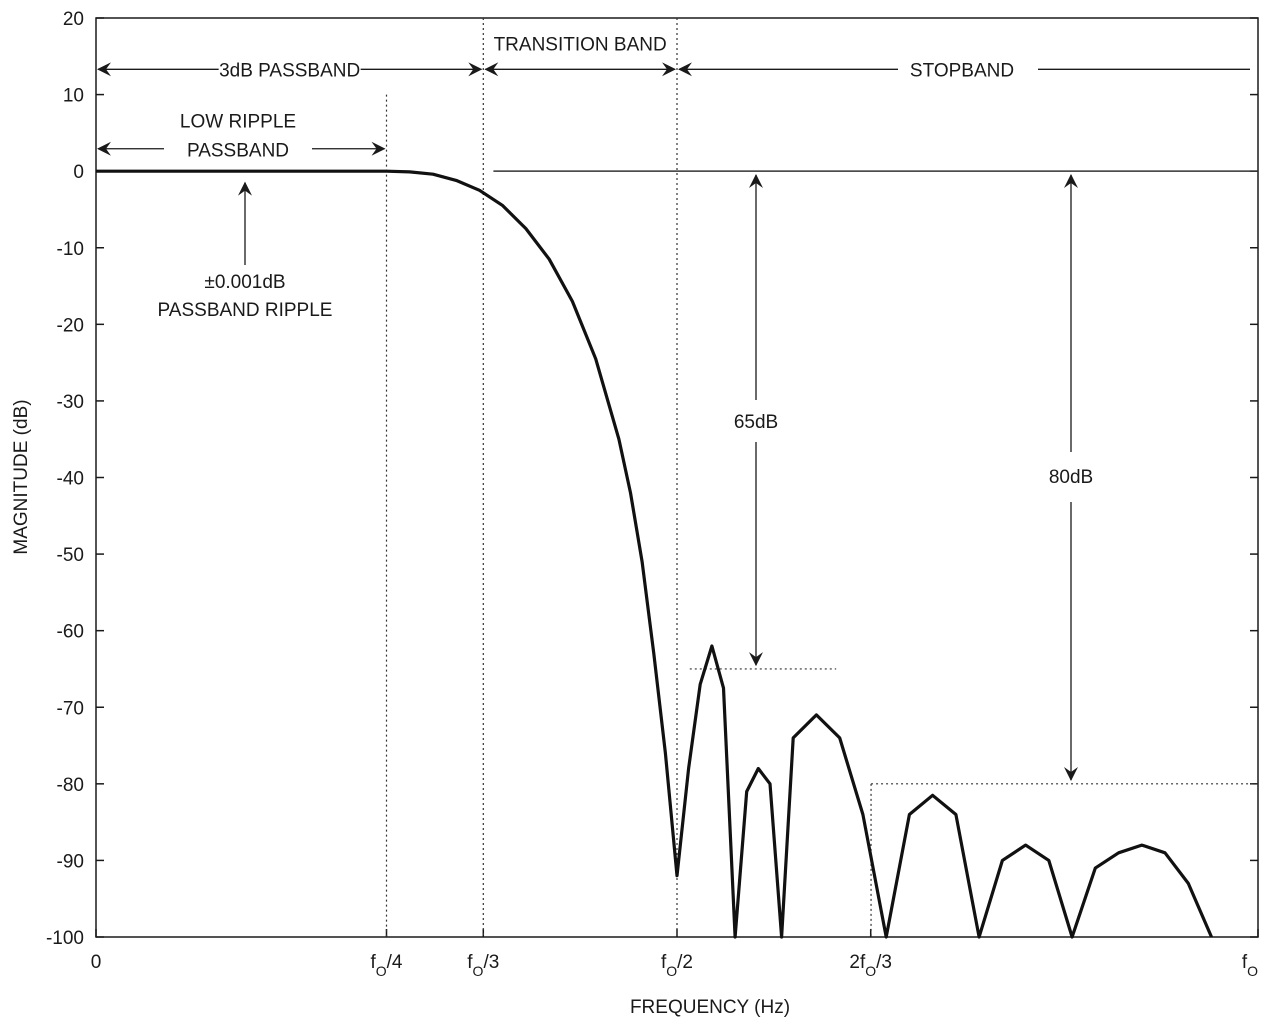 The width and height of the screenshot is (1280, 1024). What do you see at coordinates (238, 122) in the screenshot?
I see `span-low-ripple-label-0: LOW RIPPLE` at bounding box center [238, 122].